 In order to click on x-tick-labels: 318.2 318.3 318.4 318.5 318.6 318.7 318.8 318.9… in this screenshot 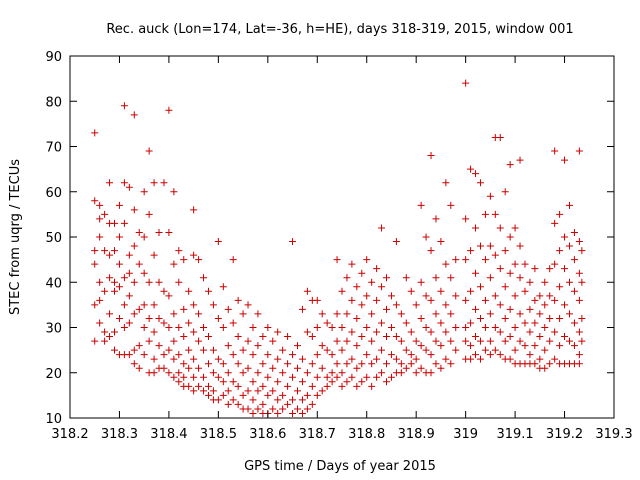, I will do `click(341, 434)`.